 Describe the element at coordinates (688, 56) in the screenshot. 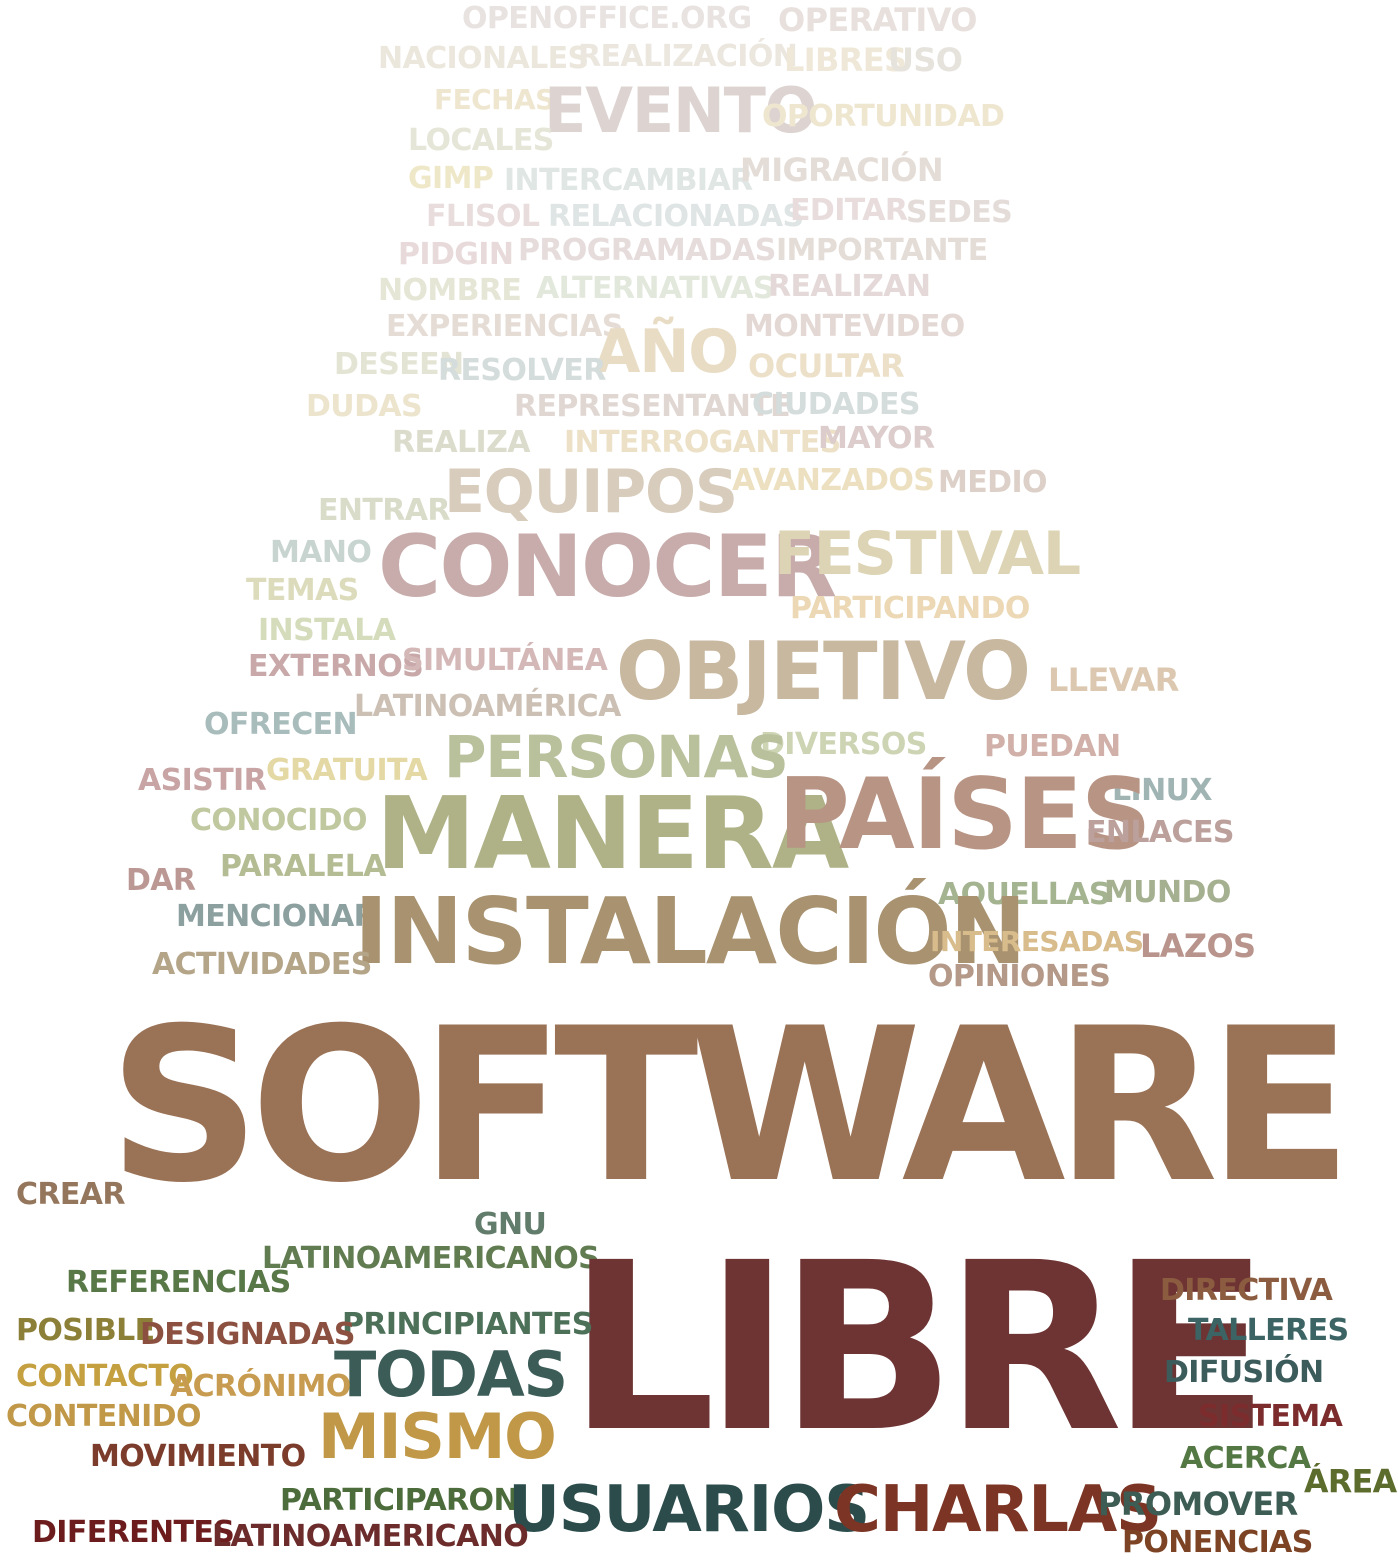

I see `word-realizacion: REALIZACIÓN` at that location.